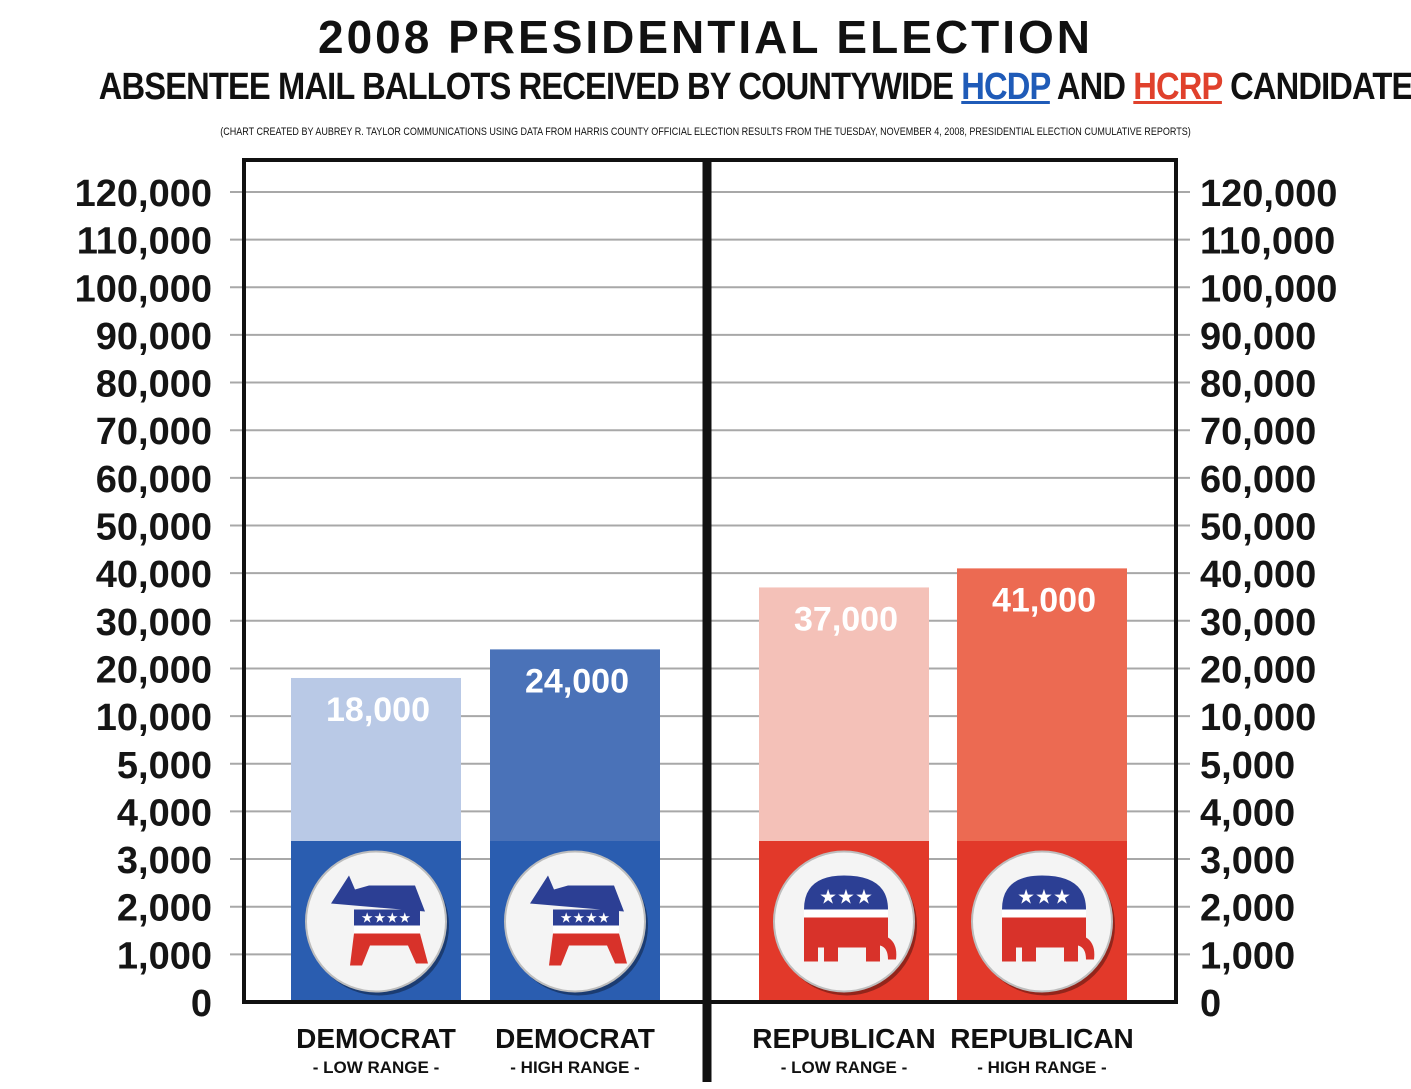  Describe the element at coordinates (143, 194) in the screenshot. I see `y-tick-label-left: 120,000` at that location.